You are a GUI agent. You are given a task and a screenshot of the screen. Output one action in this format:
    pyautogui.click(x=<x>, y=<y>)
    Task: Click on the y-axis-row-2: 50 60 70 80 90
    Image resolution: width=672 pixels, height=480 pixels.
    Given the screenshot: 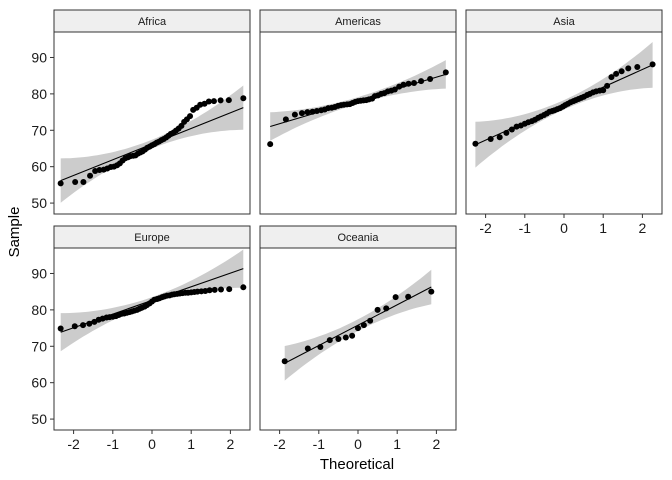 What is the action you would take?
    pyautogui.click(x=42, y=346)
    